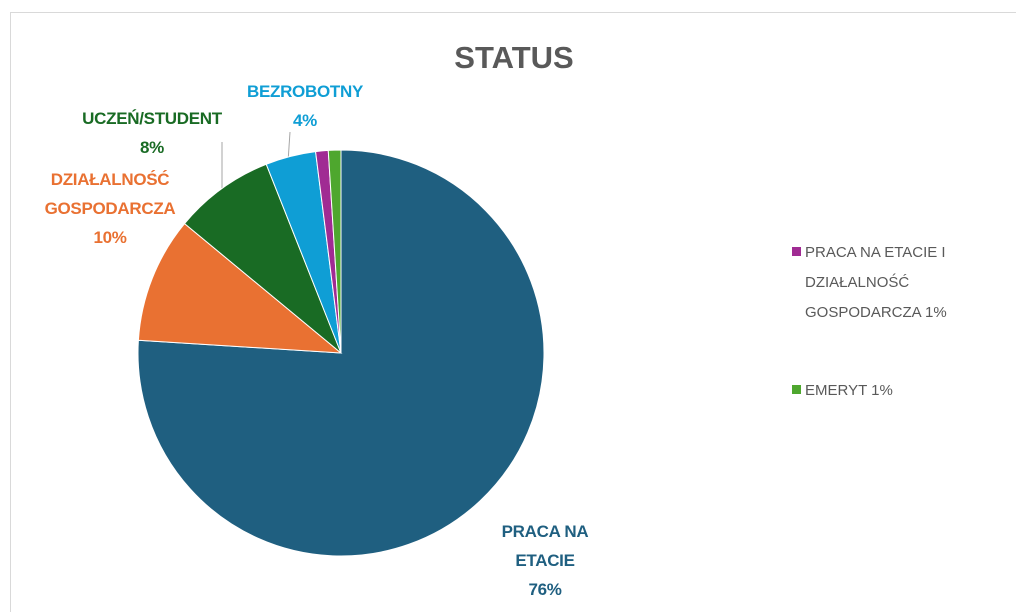 Image resolution: width=1016 pixels, height=612 pixels. What do you see at coordinates (152, 133) in the screenshot?
I see `data-label: UCZEŃ/STUDENT 8%` at bounding box center [152, 133].